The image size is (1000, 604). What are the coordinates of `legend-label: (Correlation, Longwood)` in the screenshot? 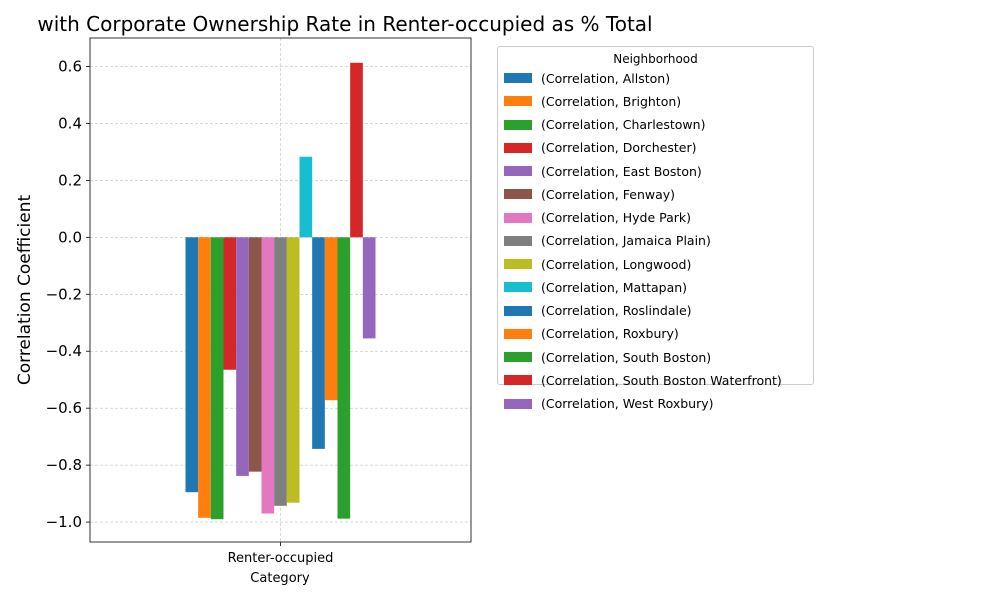 It's located at (616, 264).